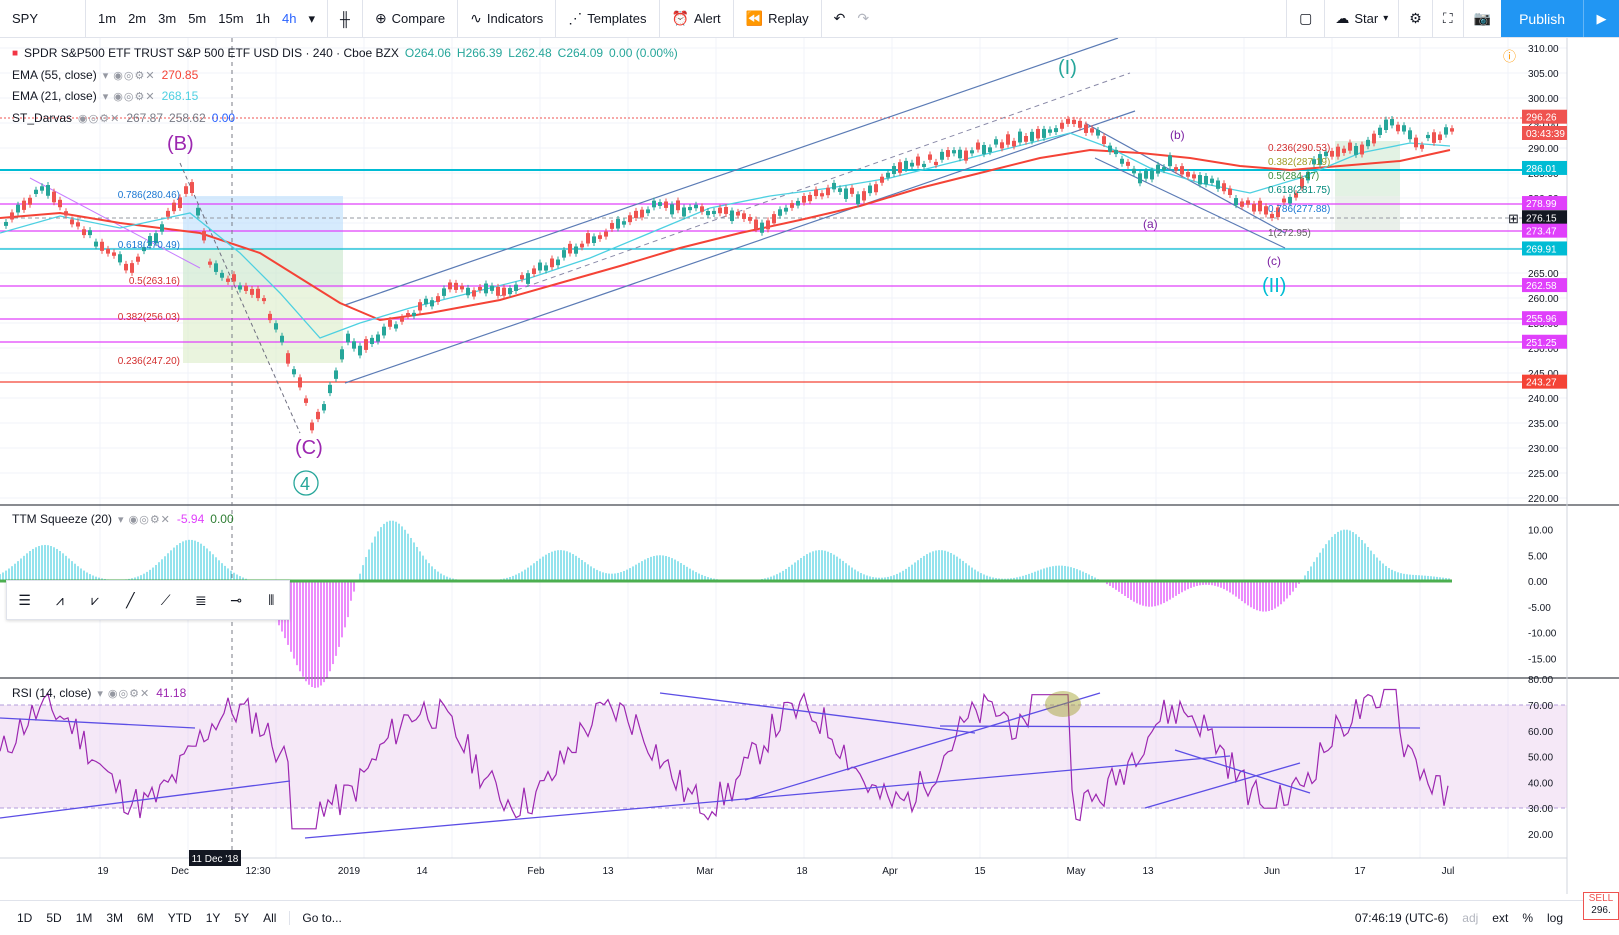 The width and height of the screenshot is (1619, 935). Describe the element at coordinates (54, 918) in the screenshot. I see `range-5d: 5D` at that location.